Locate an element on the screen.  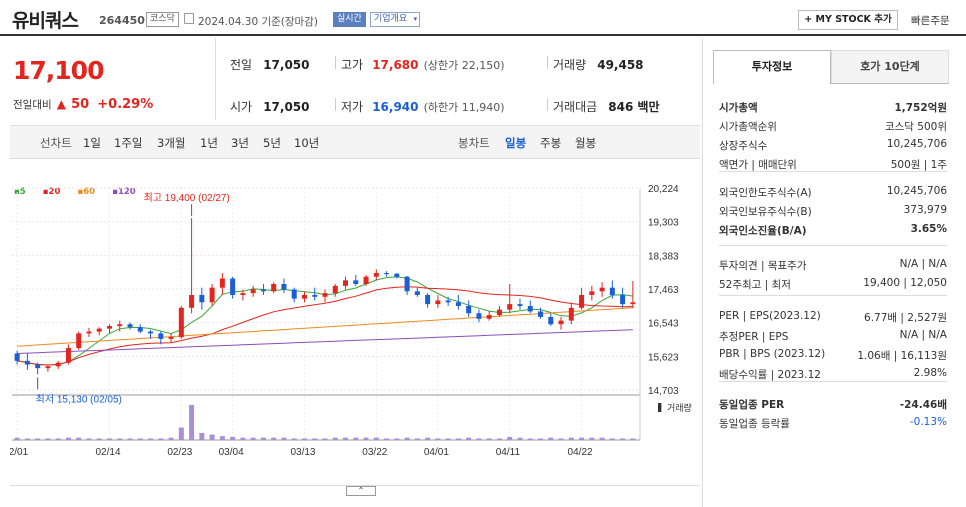
info-value: 코스닥 500위 is located at coordinates (915, 127).